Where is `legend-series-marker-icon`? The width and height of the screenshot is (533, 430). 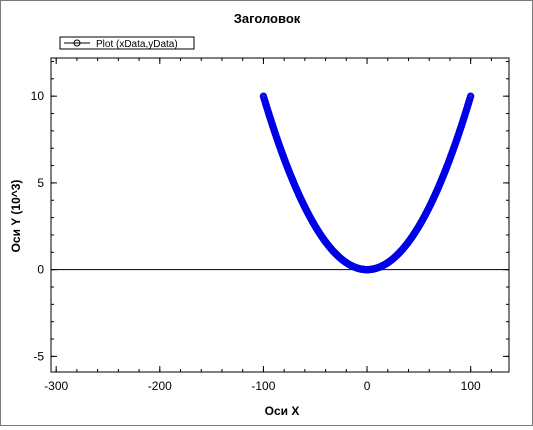 legend-series-marker-icon is located at coordinates (77, 43).